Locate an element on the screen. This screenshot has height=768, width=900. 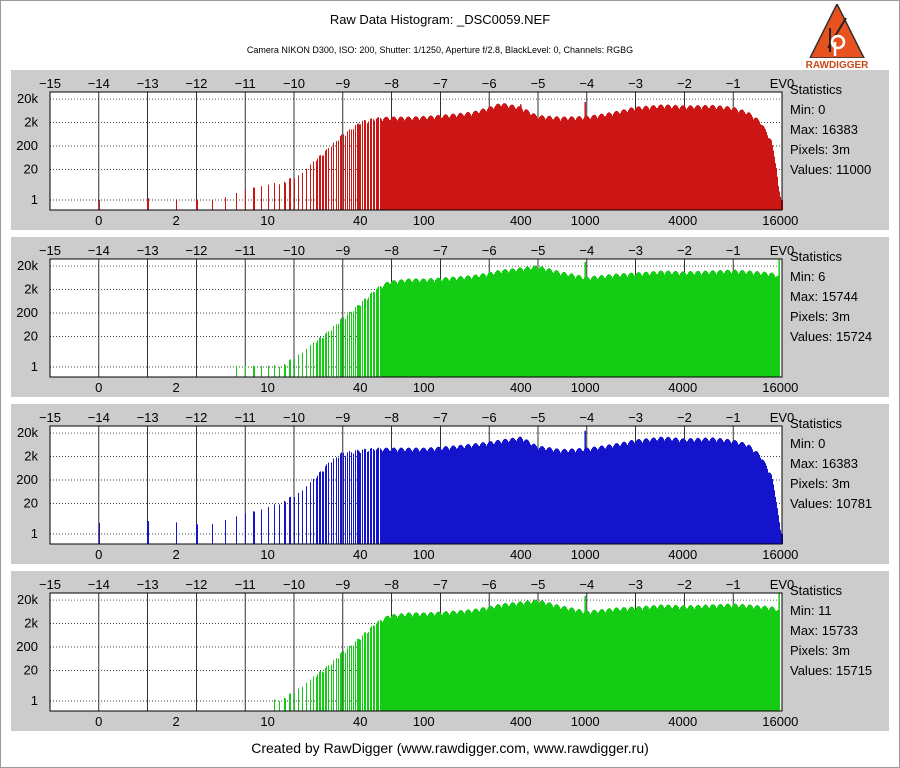
stats-min: Min: 11 is located at coordinates (811, 610).